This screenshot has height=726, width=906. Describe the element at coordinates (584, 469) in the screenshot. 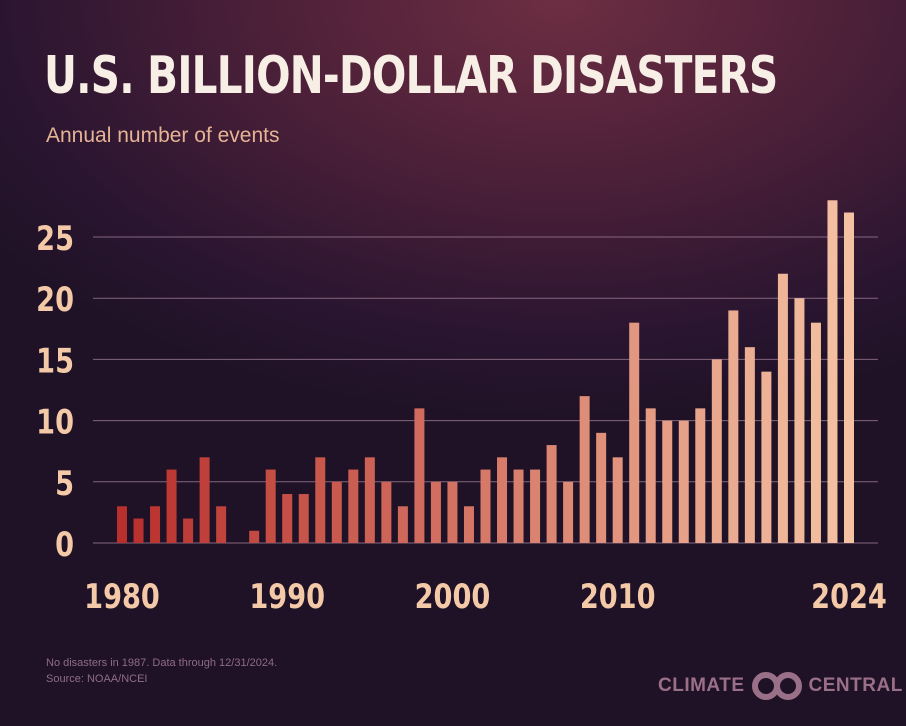

I see `bar-2008` at that location.